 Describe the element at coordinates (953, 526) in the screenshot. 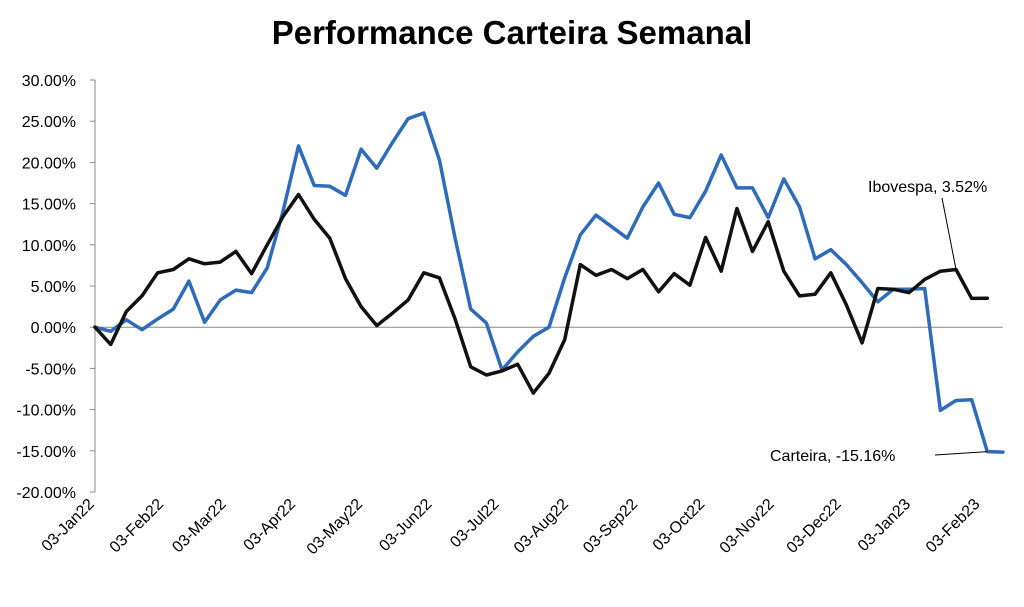

I see `x-tick-label: 03-Feb23` at that location.